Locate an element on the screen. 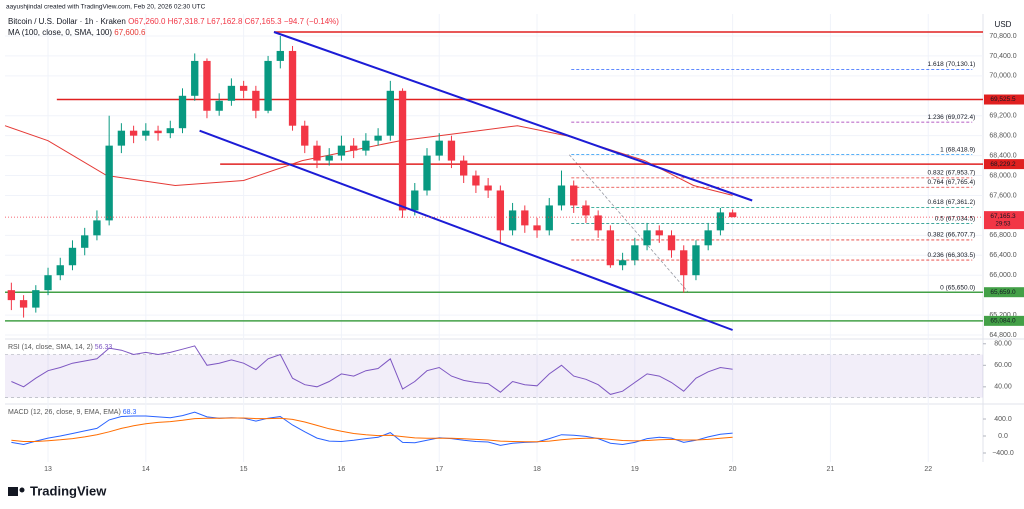  y-tick-label: 66,800.0 is located at coordinates (1002, 235).